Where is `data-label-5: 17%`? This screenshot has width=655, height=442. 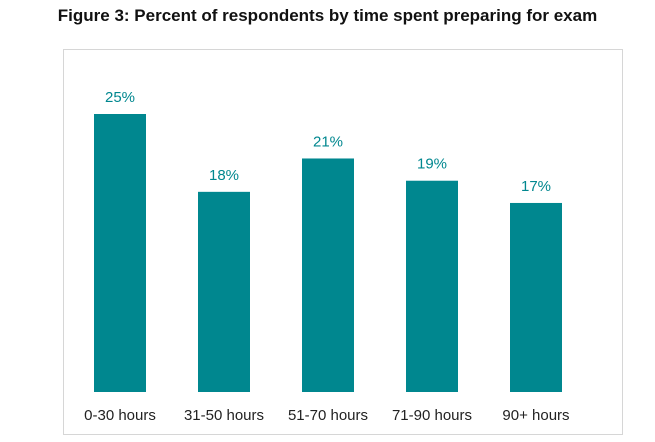 data-label-5: 17% is located at coordinates (536, 186).